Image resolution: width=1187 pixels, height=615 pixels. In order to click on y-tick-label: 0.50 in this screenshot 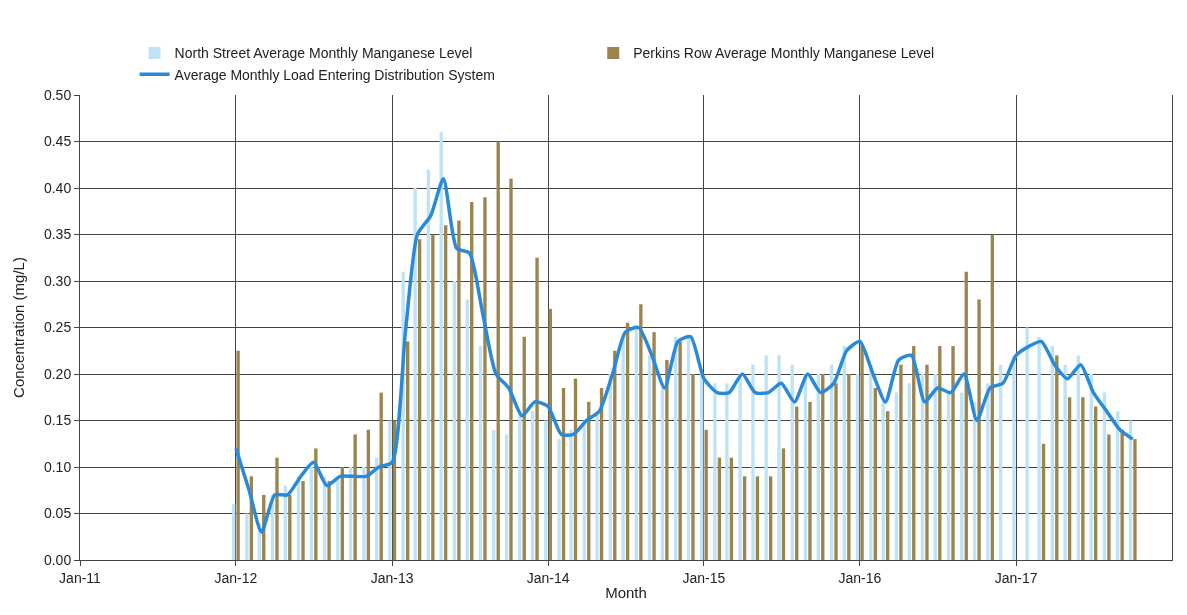, I will do `click(57, 94)`.